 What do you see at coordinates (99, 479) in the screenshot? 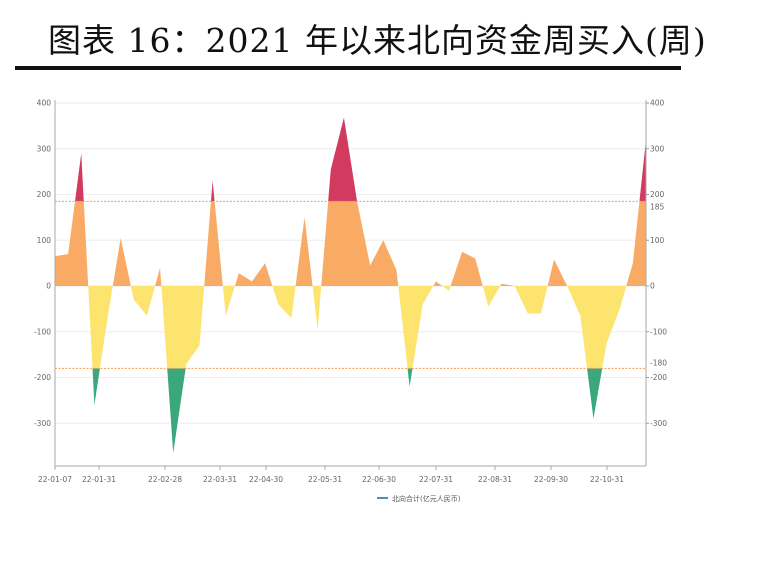
I see `x-tick-label: 22-01-31` at bounding box center [99, 479].